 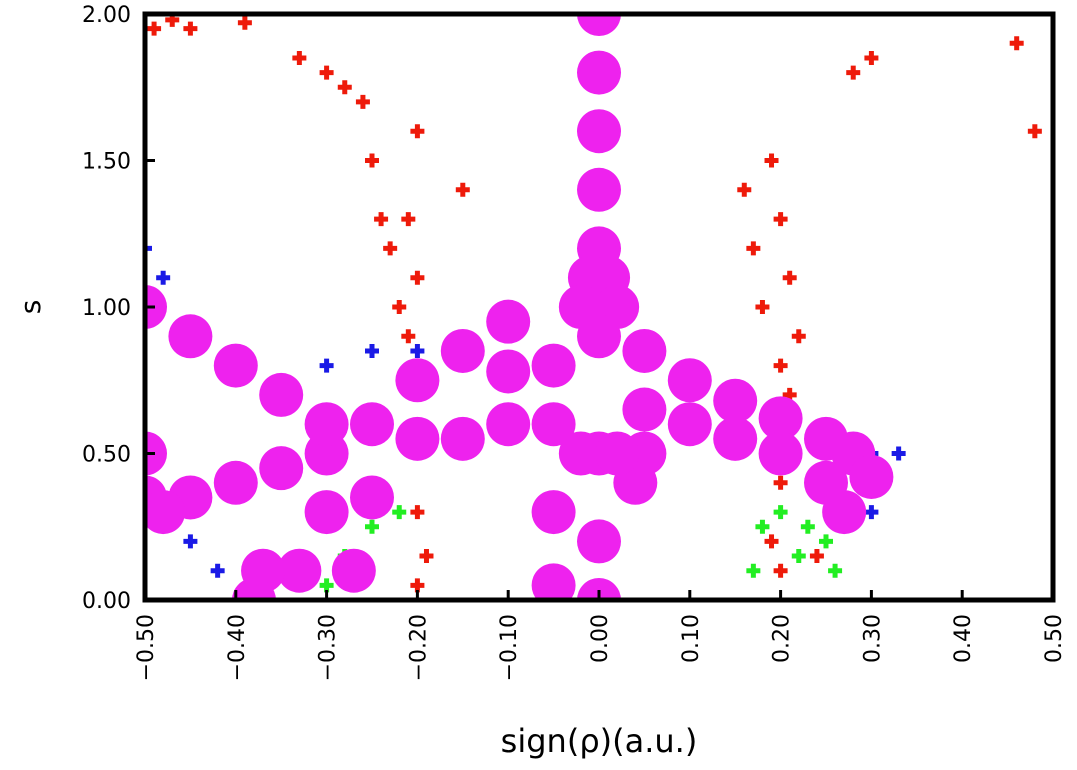 I want to click on x-tick-label: 0.40, so click(x=963, y=638).